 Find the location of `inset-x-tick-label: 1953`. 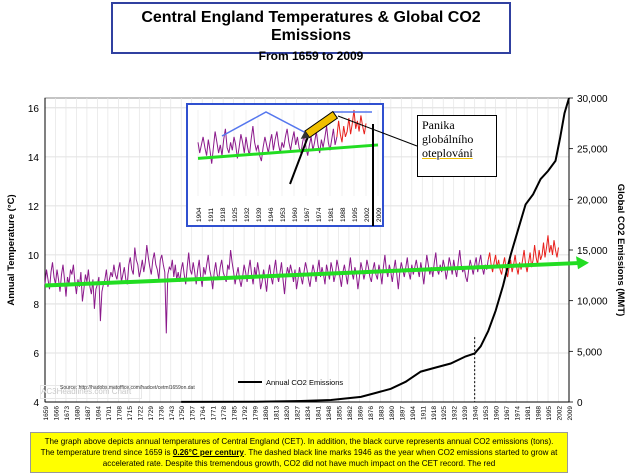

inset-x-tick-label: 1953 is located at coordinates (283, 214).